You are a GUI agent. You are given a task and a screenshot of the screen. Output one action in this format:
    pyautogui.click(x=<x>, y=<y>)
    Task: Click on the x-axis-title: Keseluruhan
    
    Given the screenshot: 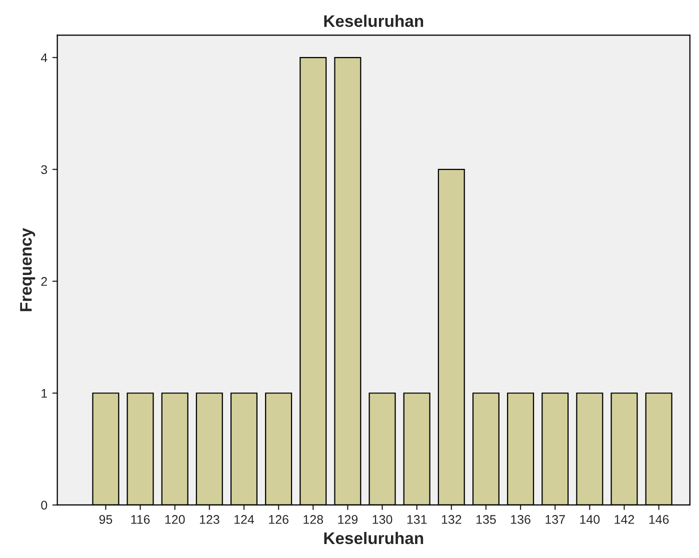 What is the action you would take?
    pyautogui.click(x=374, y=538)
    